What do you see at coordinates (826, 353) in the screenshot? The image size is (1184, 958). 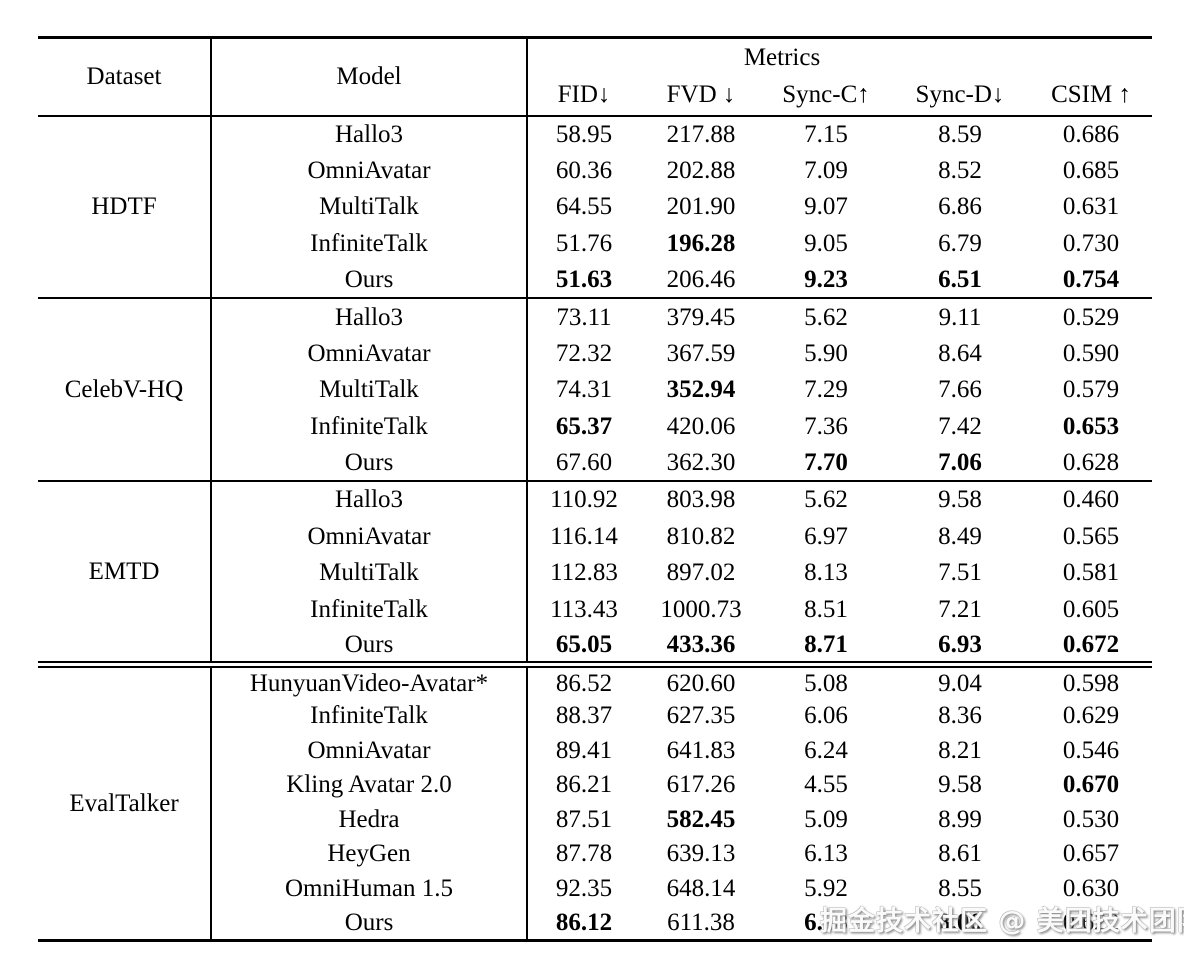 I see `metric-value-cell: 5.90` at bounding box center [826, 353].